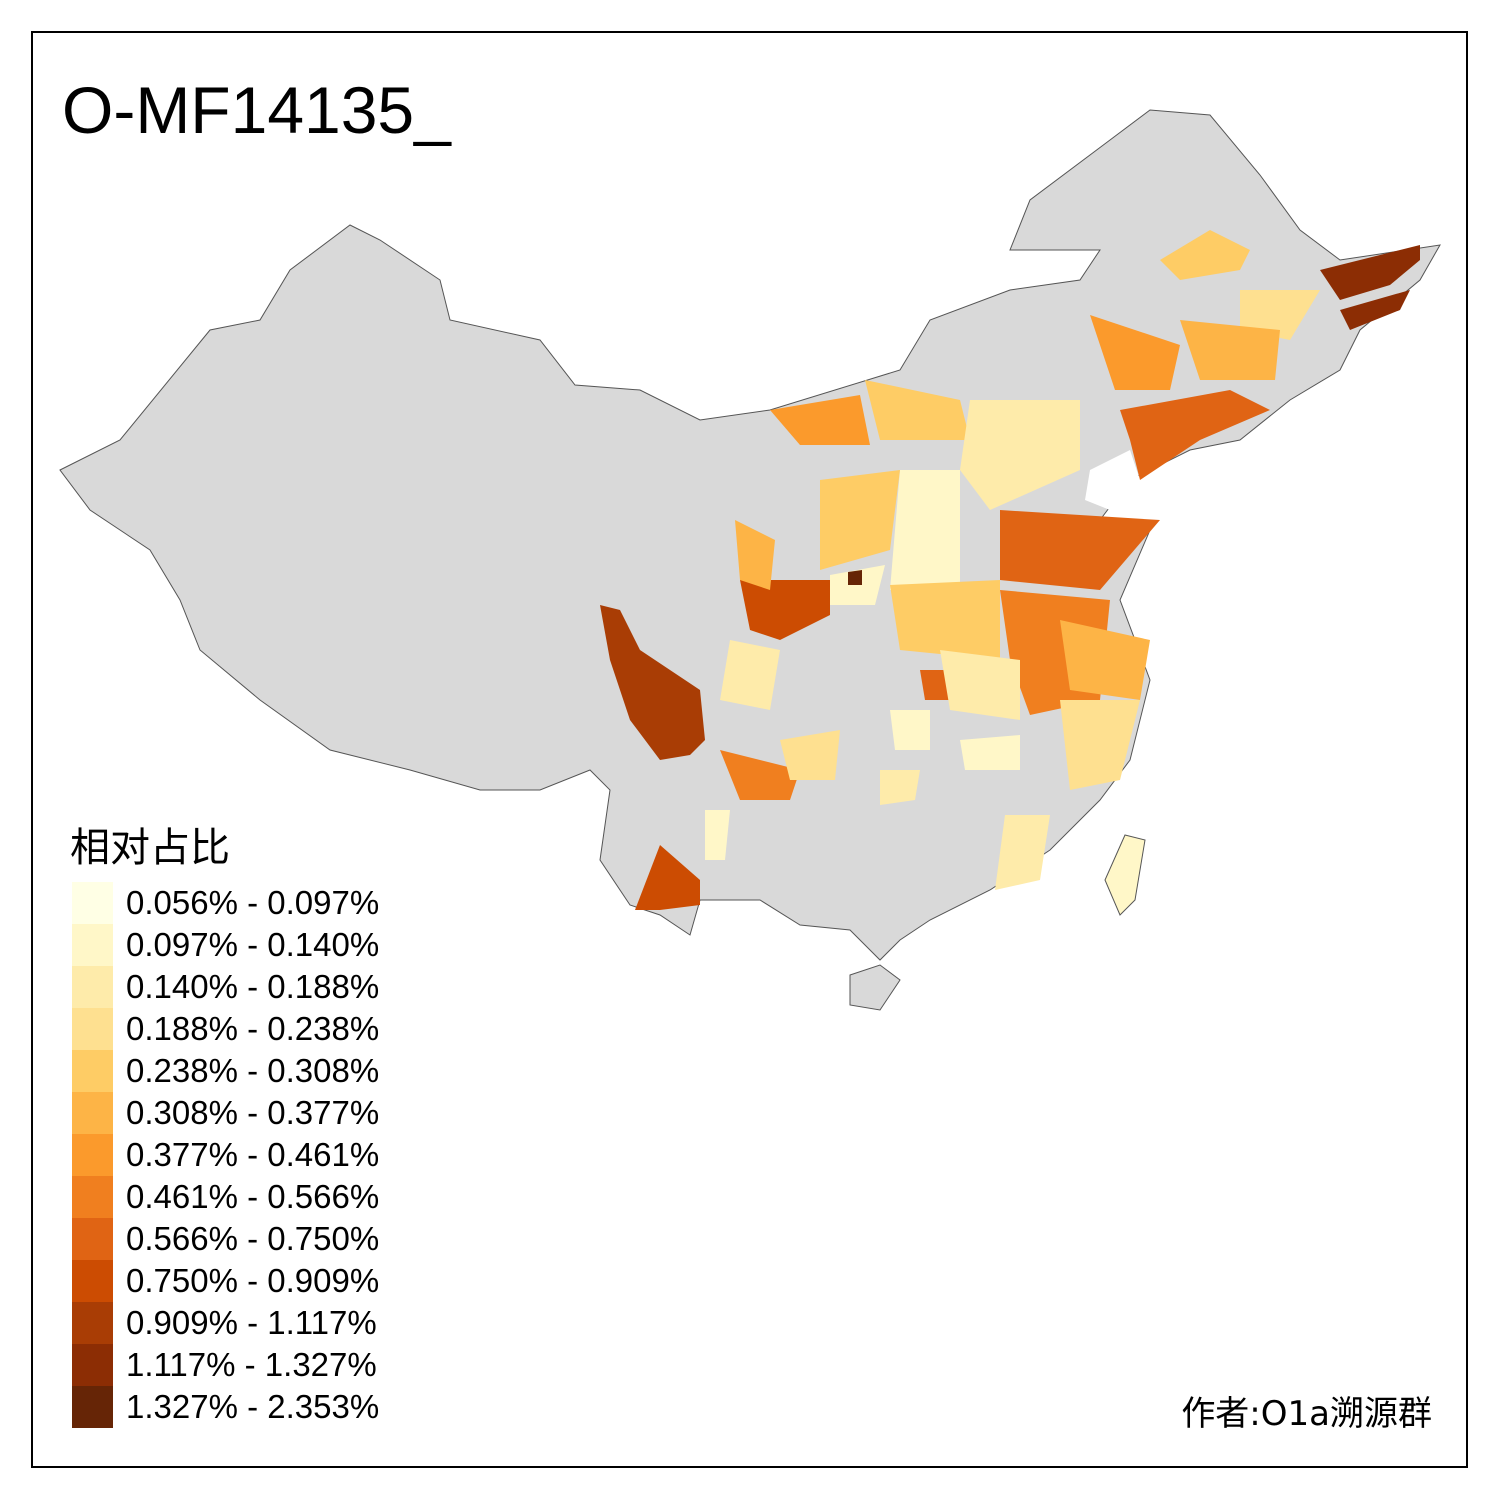 The height and width of the screenshot is (1500, 1500). What do you see at coordinates (150, 848) in the screenshot?
I see `legend-title: 相对占比` at bounding box center [150, 848].